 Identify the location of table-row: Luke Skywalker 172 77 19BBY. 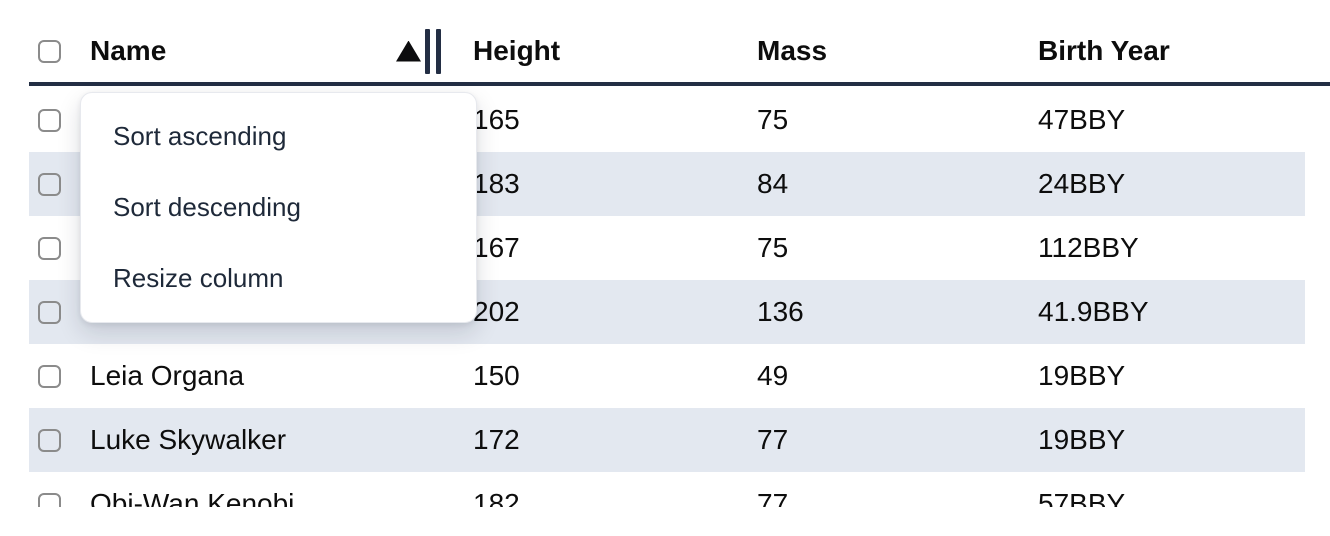
(667, 440).